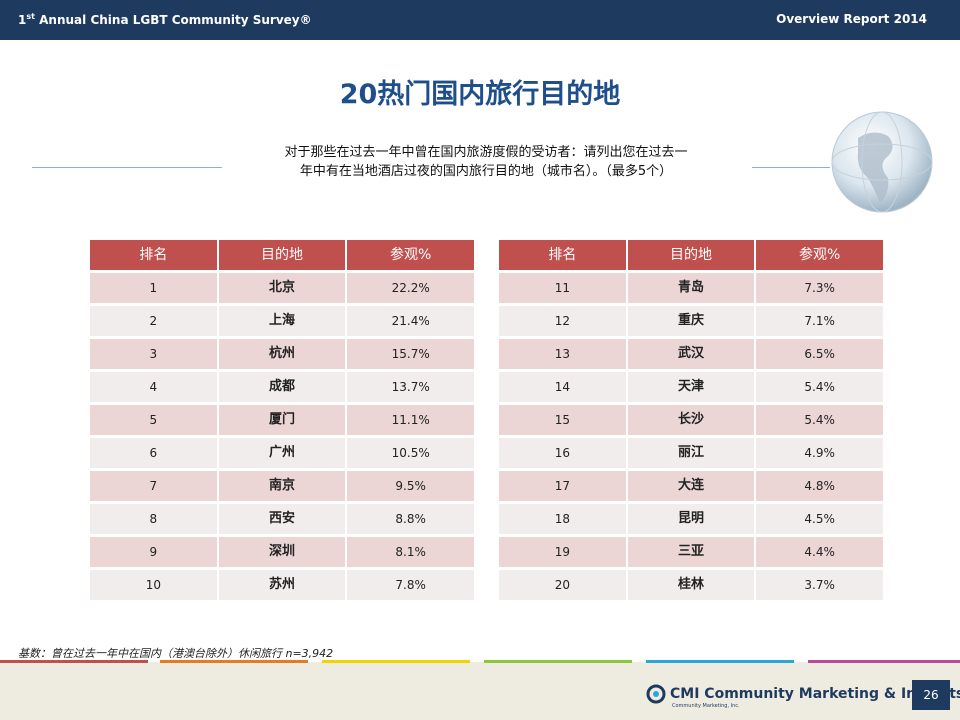  I want to click on table-cell: 南京, so click(282, 486).